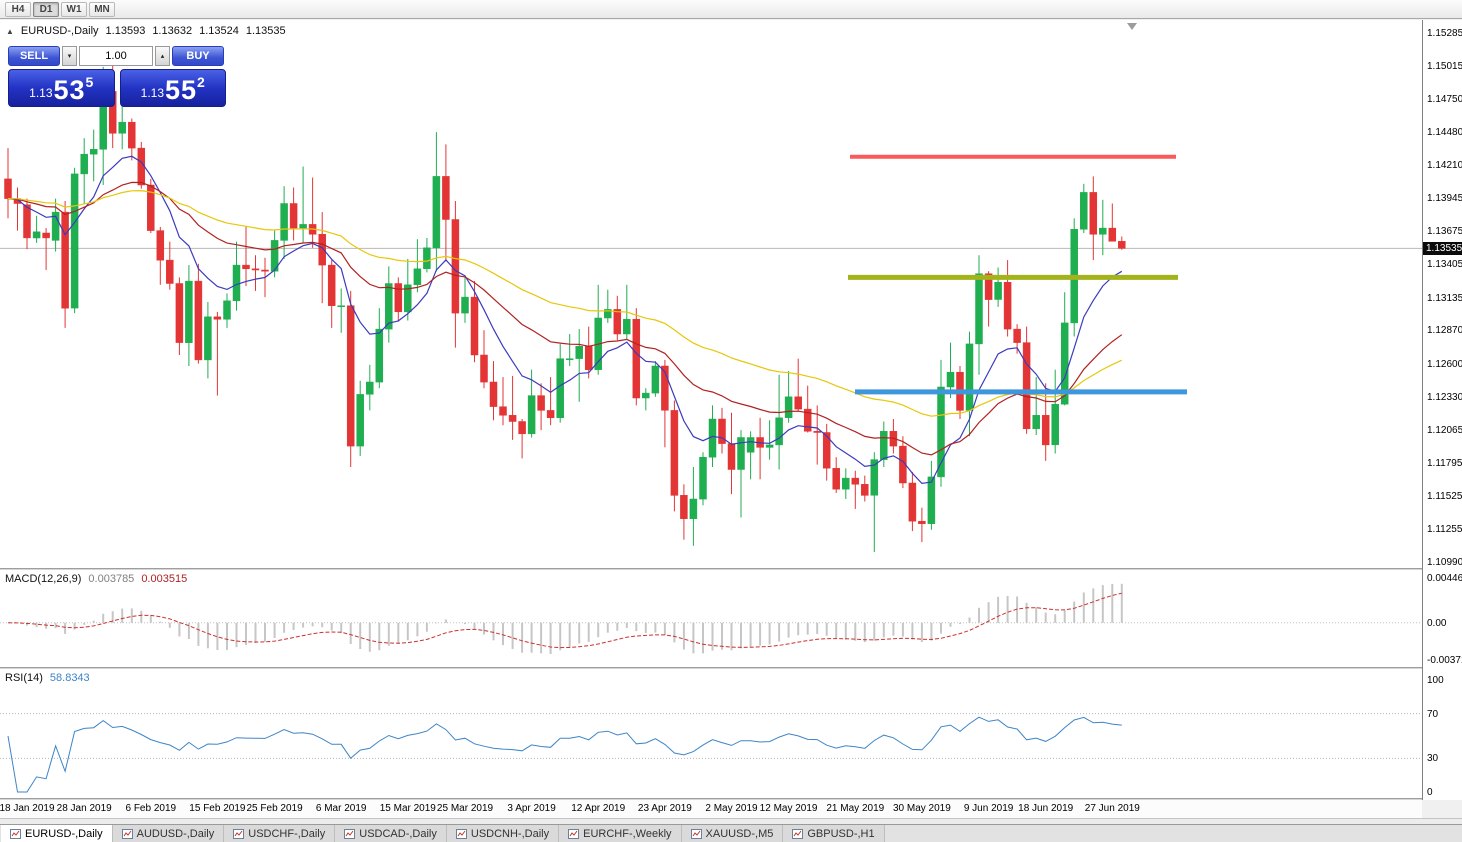 The image size is (1462, 842). I want to click on symbol-direction-icon: ▲, so click(10, 31).